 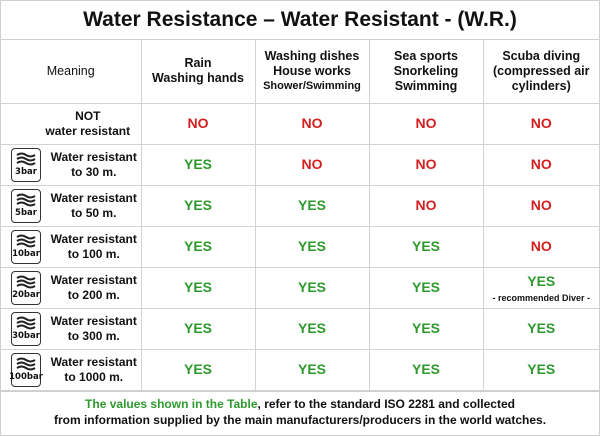 What do you see at coordinates (312, 70) in the screenshot?
I see `column-header-washing-line2: House works` at bounding box center [312, 70].